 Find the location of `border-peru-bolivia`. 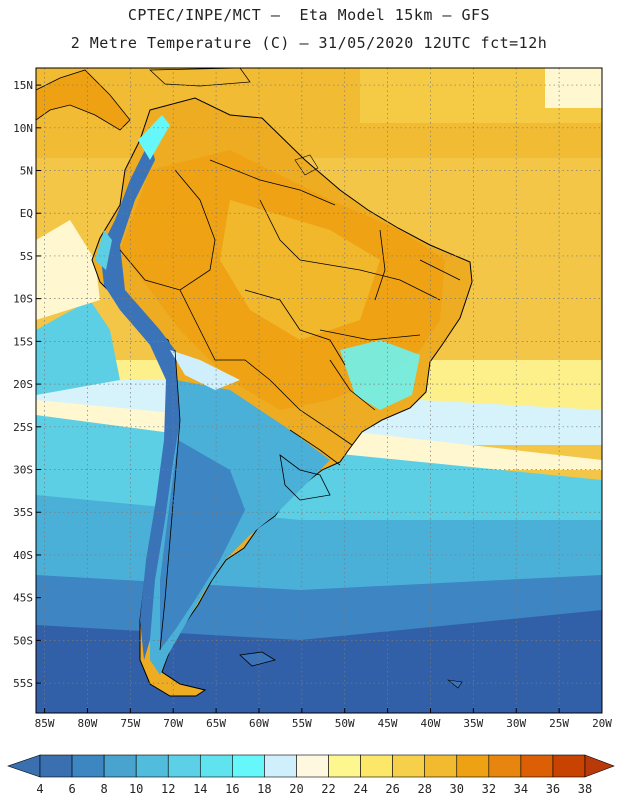

border-peru-bolivia is located at coordinates (225, 335).